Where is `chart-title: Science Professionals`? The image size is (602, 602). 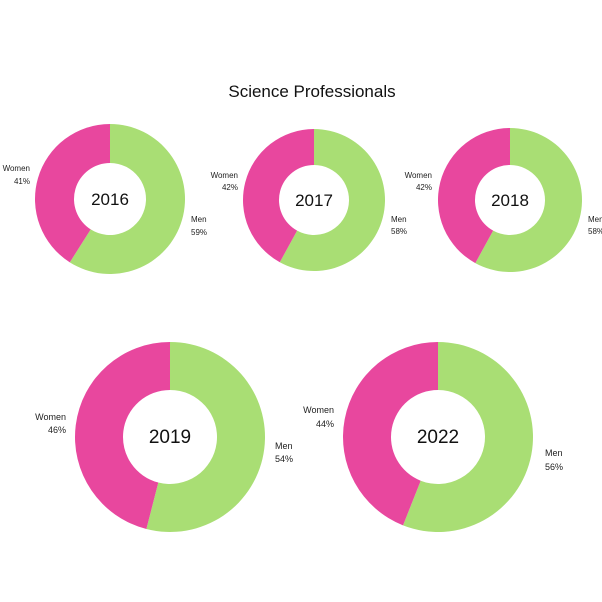 chart-title: Science Professionals is located at coordinates (311, 91).